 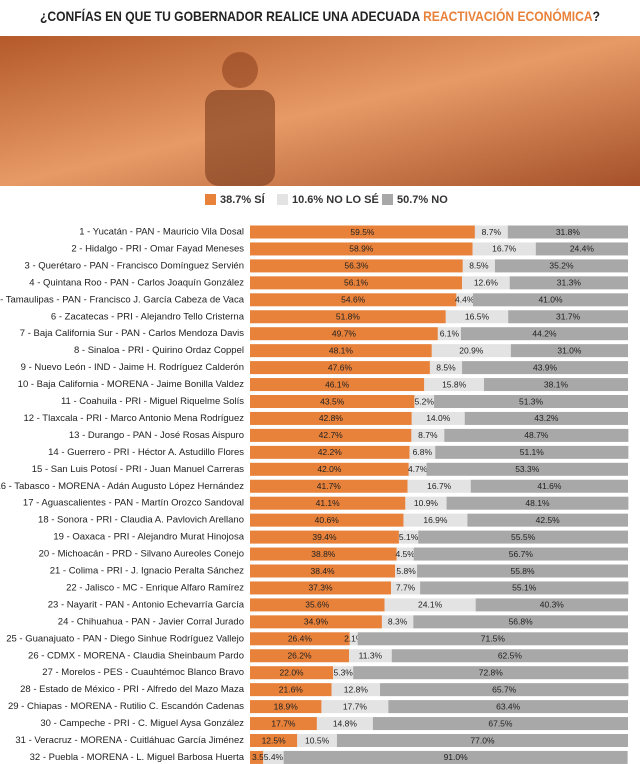 I want to click on value-label: 37.3%, so click(x=320, y=588).